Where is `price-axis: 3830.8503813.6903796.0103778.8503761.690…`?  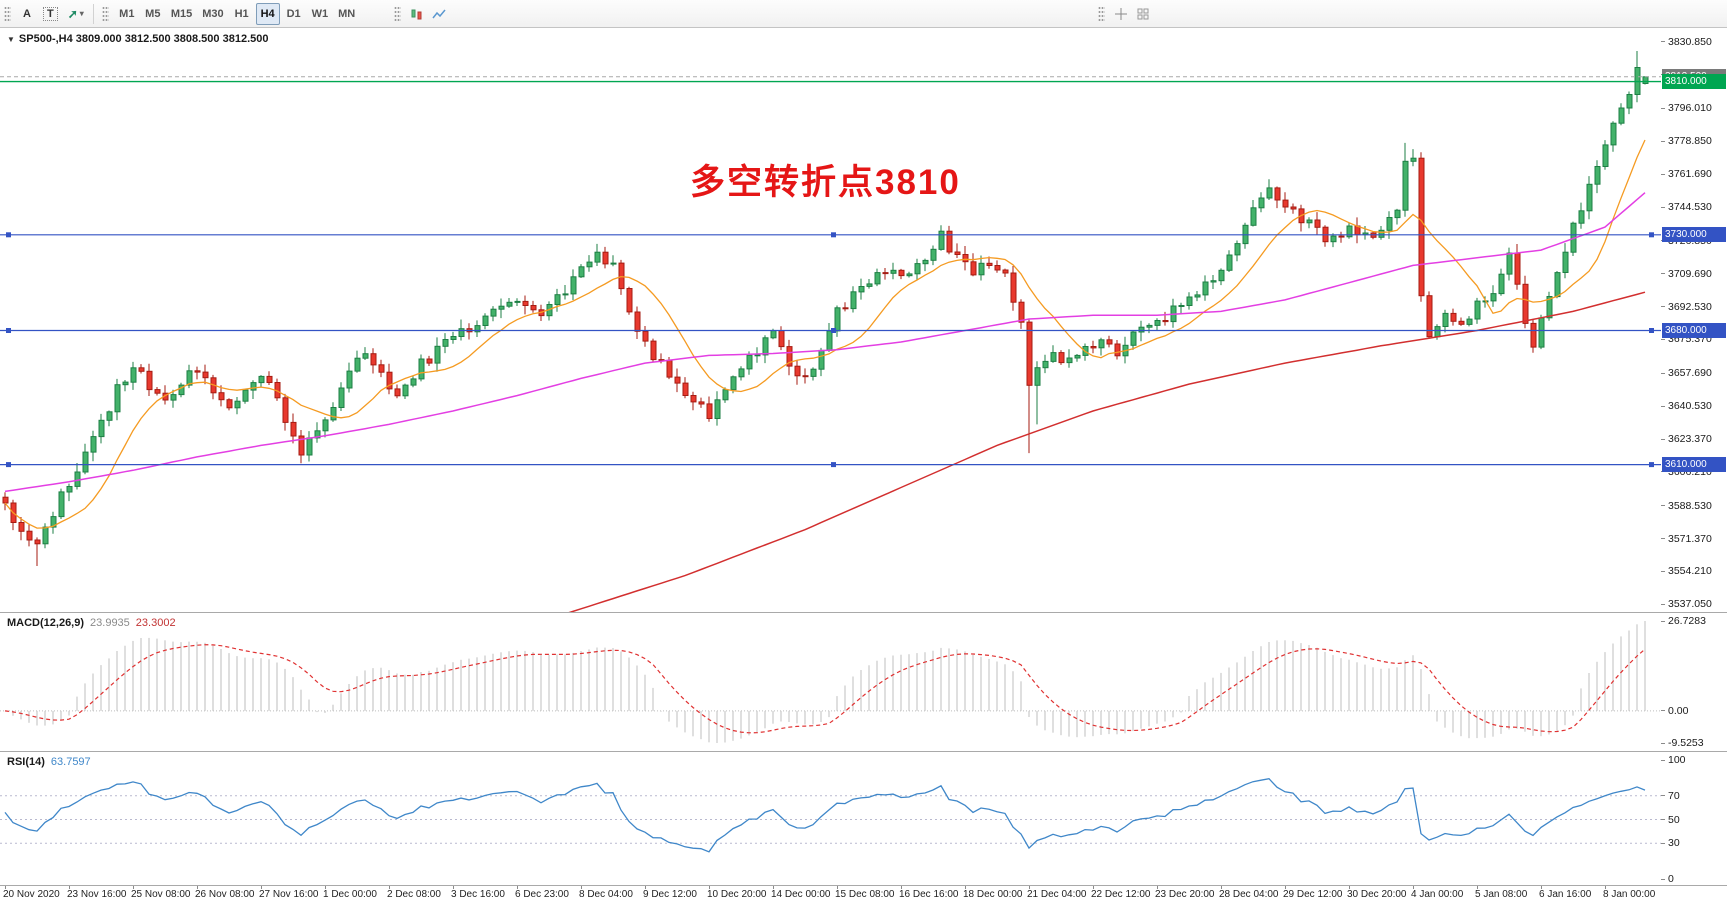
price-axis: 3830.8503813.6903796.0103778.8503761.690… is located at coordinates (1694, 320).